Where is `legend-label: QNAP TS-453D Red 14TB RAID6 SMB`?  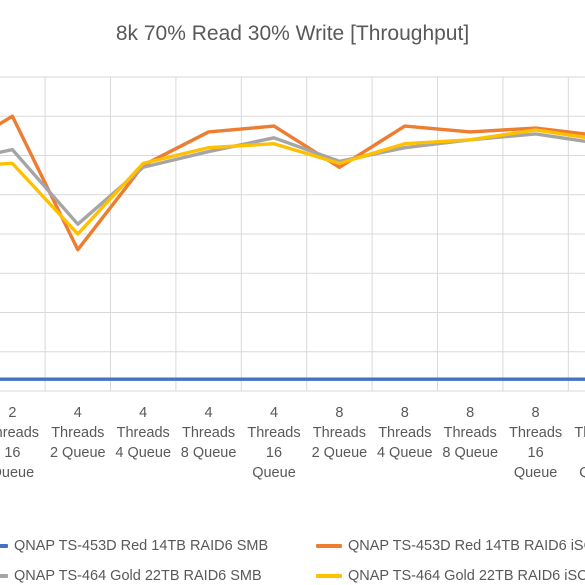 legend-label: QNAP TS-453D Red 14TB RAID6 SMB is located at coordinates (141, 546).